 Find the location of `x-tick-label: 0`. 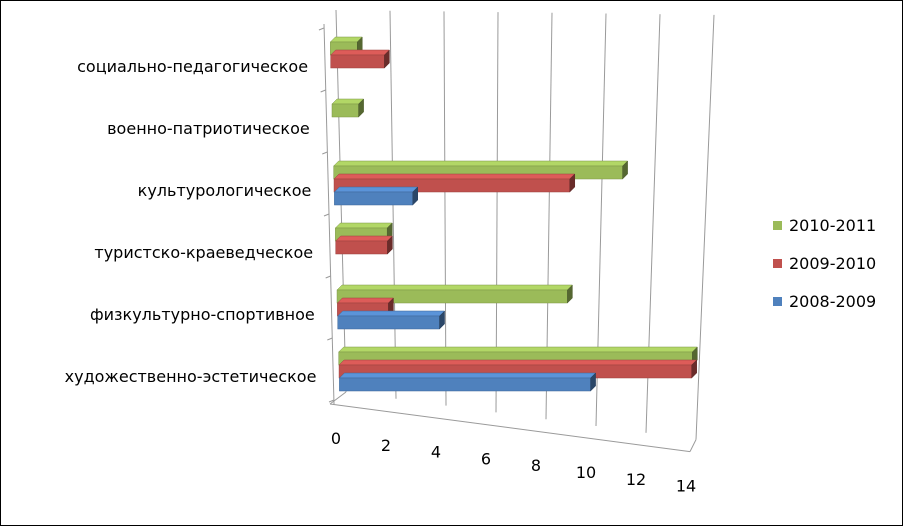

x-tick-label: 0 is located at coordinates (336, 438).